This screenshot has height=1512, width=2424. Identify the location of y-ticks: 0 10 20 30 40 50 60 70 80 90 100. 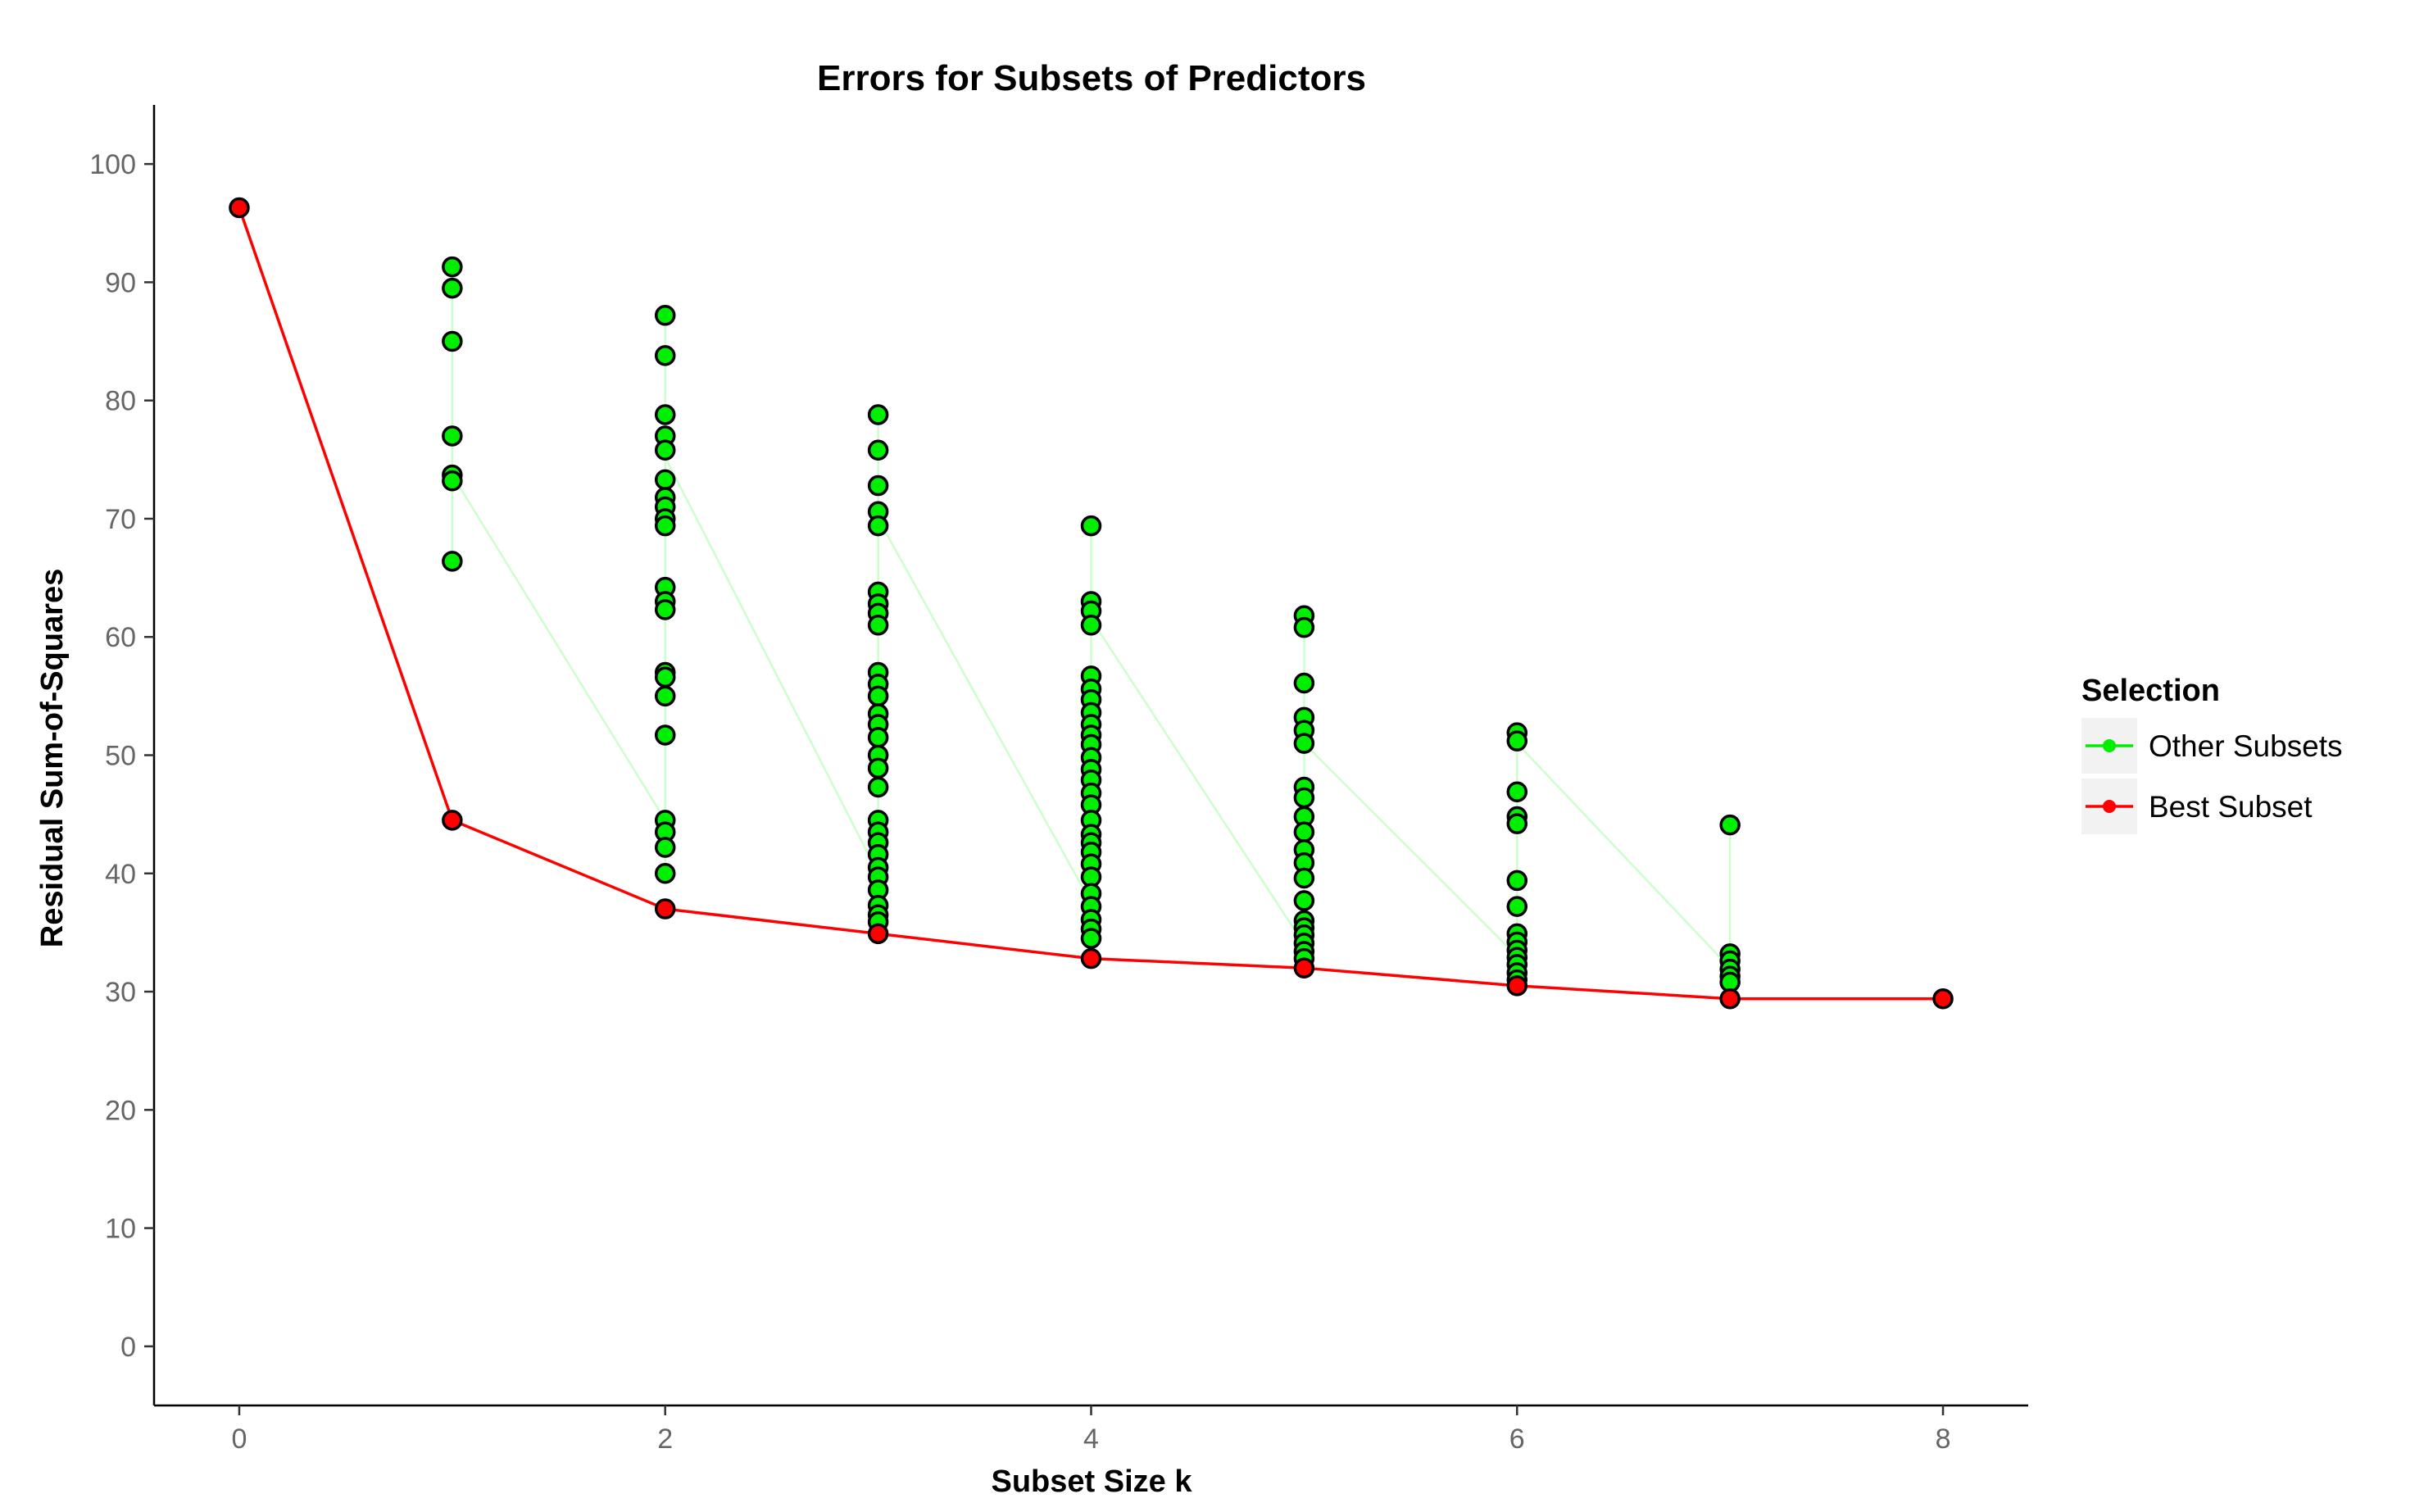
(121, 756).